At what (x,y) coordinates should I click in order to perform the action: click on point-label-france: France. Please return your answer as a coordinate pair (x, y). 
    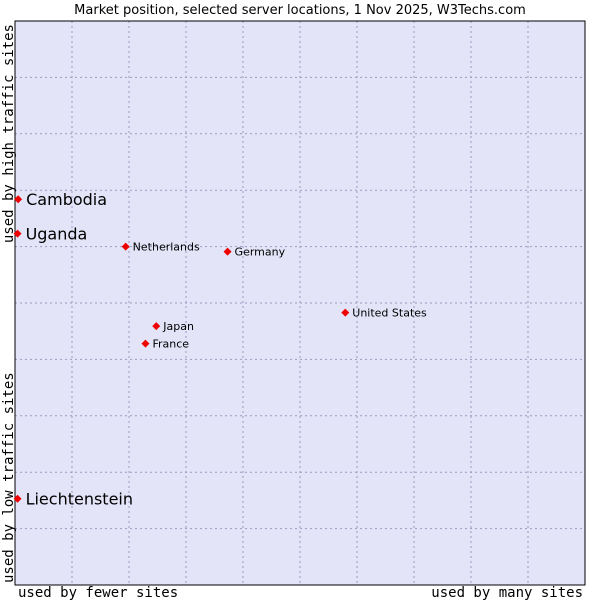
    Looking at the image, I should click on (170, 344).